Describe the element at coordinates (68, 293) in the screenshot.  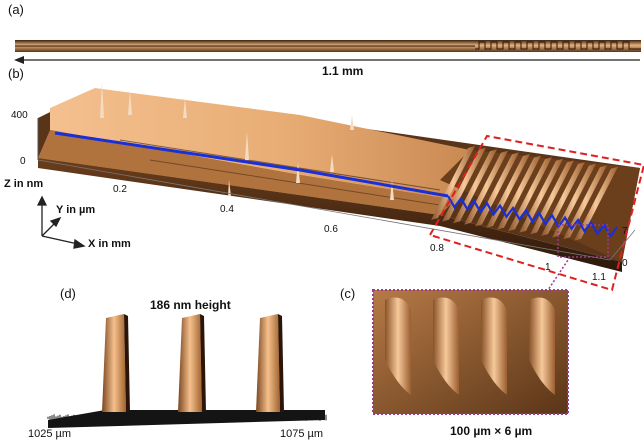
I see `panel-d-label: (d)` at that location.